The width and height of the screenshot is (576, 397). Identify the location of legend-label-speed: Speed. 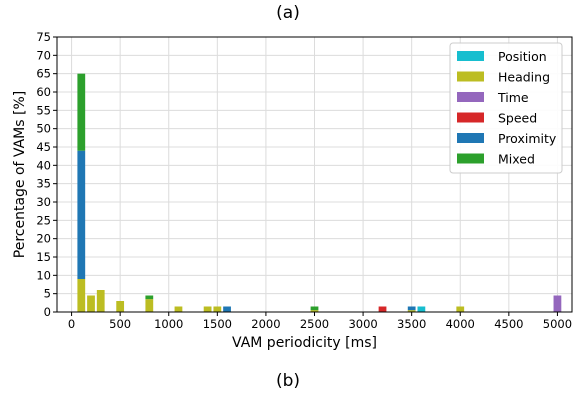
(517, 118).